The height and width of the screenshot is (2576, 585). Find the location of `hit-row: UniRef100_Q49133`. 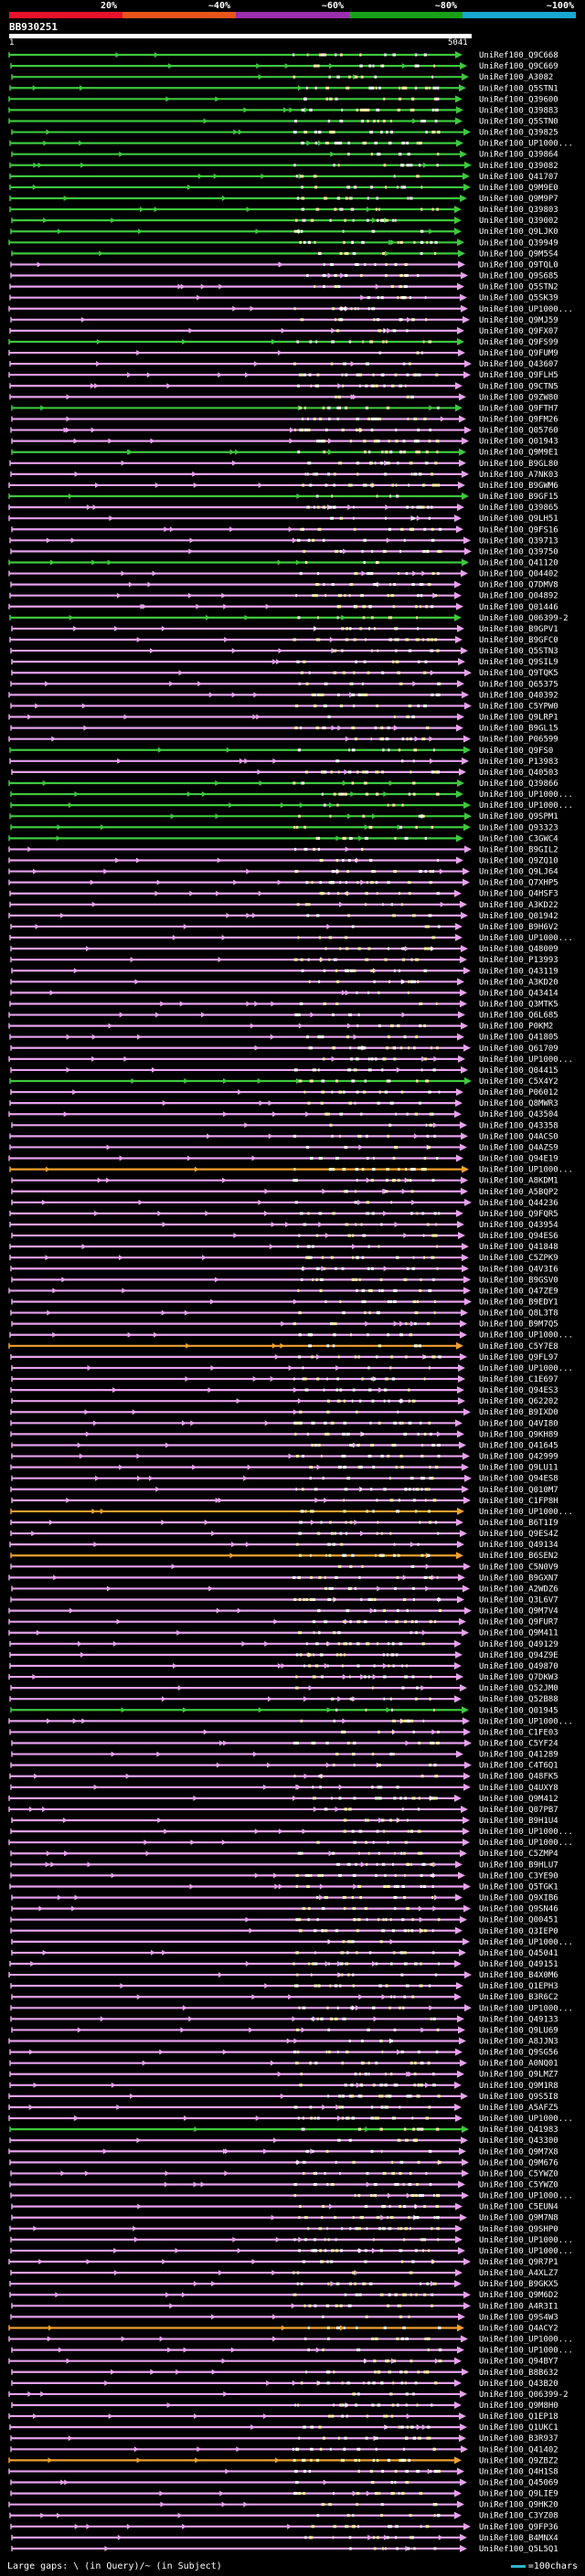

hit-row: UniRef100_Q49133 is located at coordinates (284, 2019).